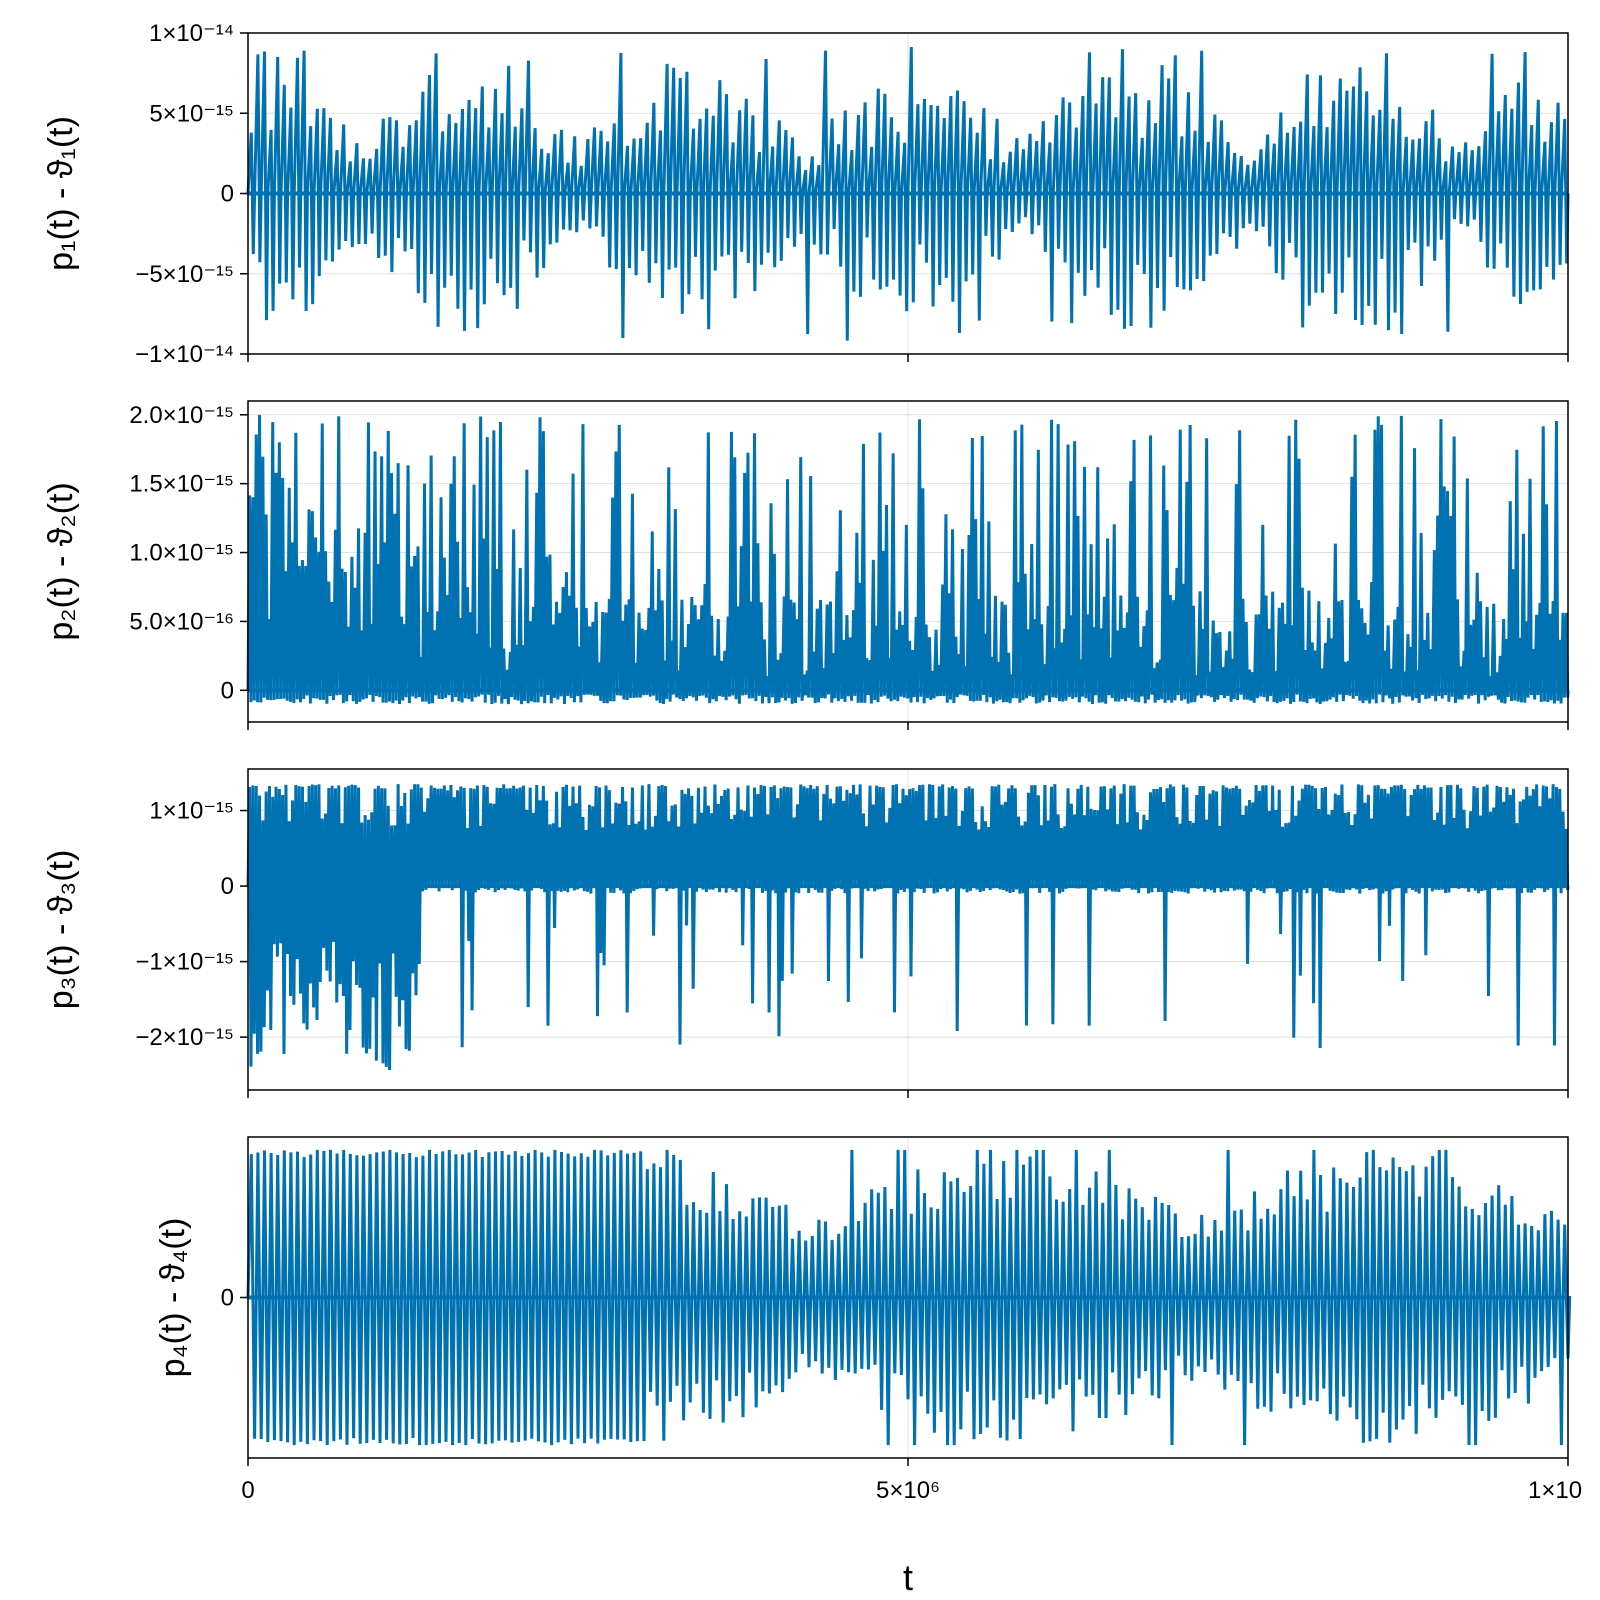  What do you see at coordinates (181, 621) in the screenshot?
I see `panel-2-y-tick-label-3: 5.0×10⁻¹⁶` at bounding box center [181, 621].